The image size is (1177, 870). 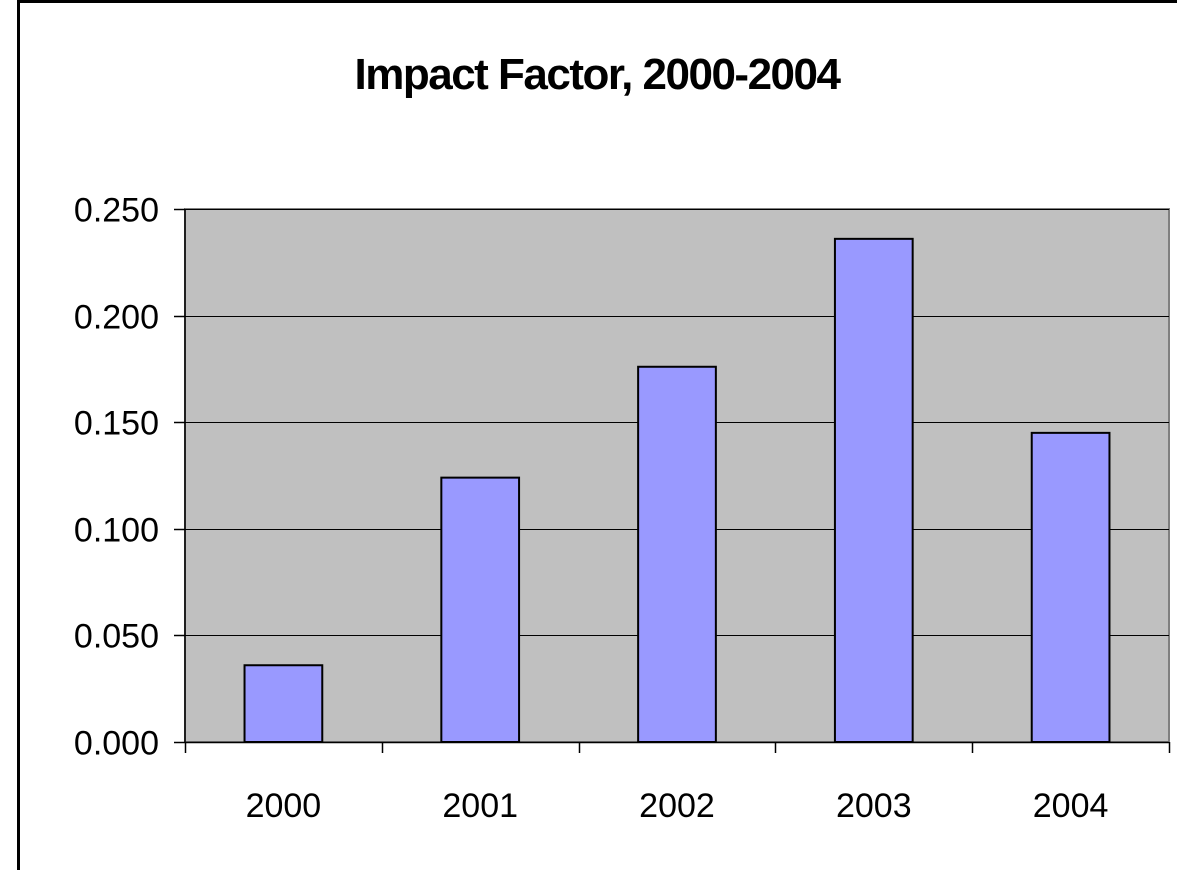 I want to click on y-tick-label: 0.250, so click(x=116, y=211).